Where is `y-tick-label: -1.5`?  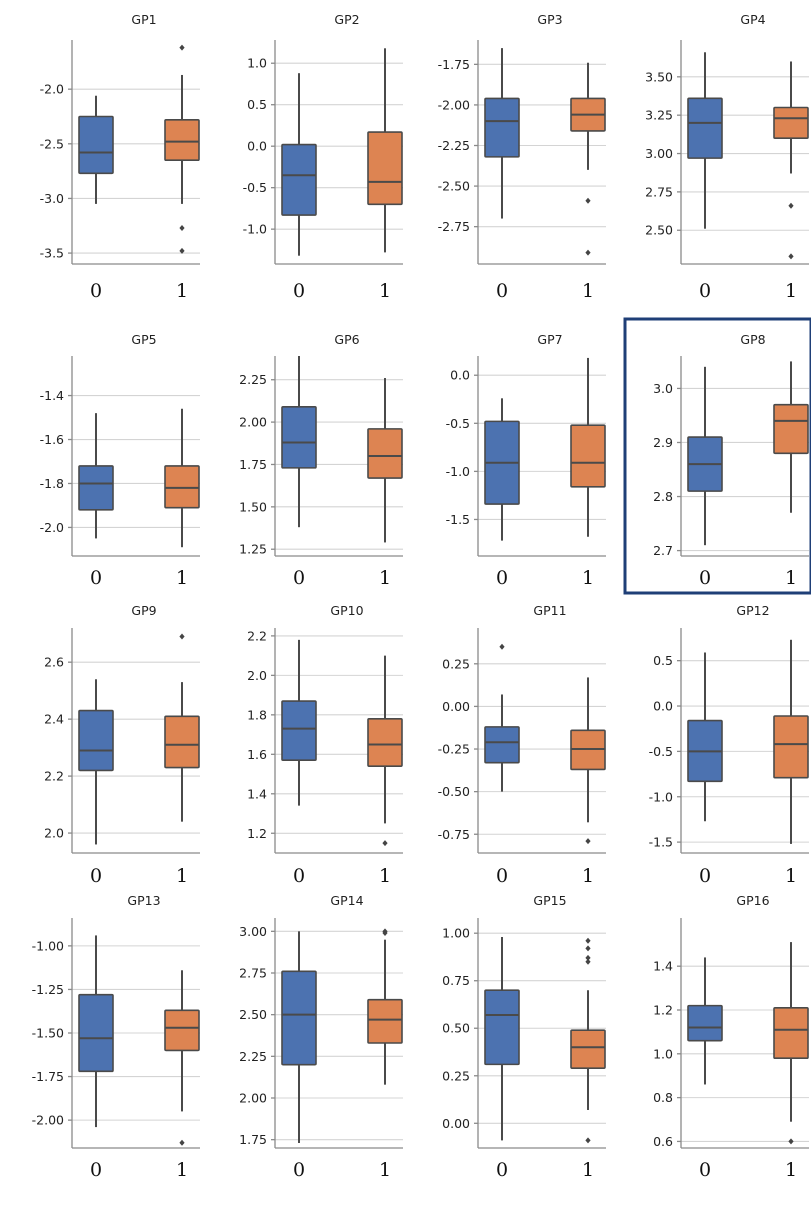
y-tick-label: -1.5 is located at coordinates (458, 519).